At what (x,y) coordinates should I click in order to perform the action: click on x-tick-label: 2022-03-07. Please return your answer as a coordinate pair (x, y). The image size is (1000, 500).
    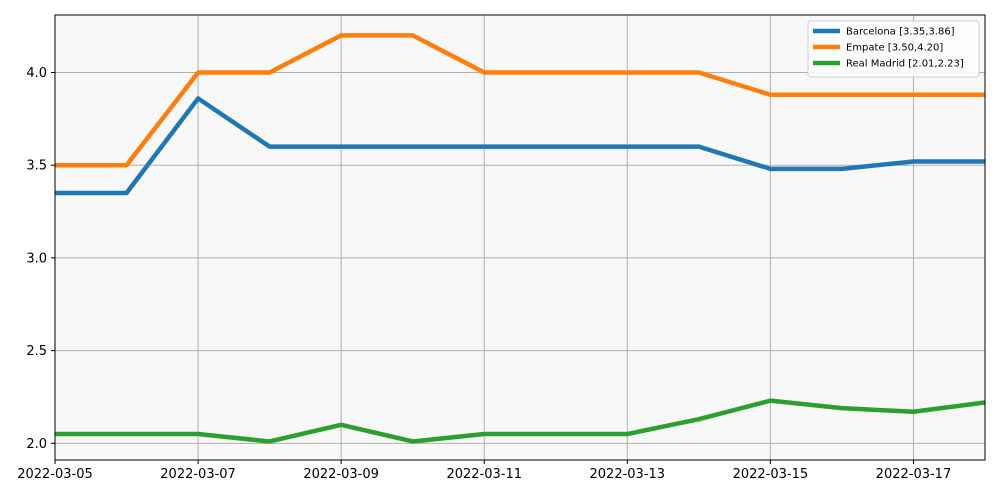
    Looking at the image, I should click on (198, 474).